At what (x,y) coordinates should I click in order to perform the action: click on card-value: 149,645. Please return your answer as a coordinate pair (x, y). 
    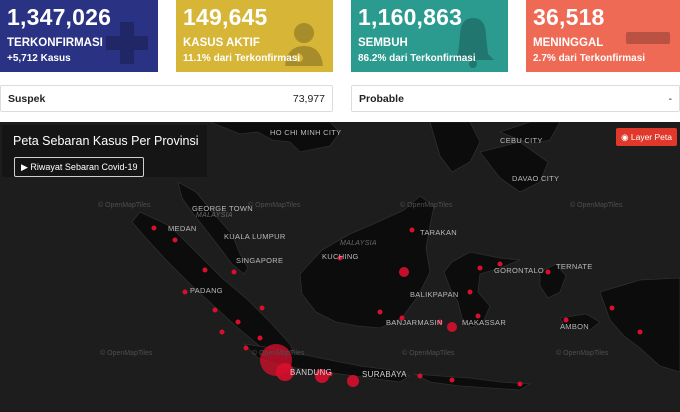
    Looking at the image, I should click on (225, 17).